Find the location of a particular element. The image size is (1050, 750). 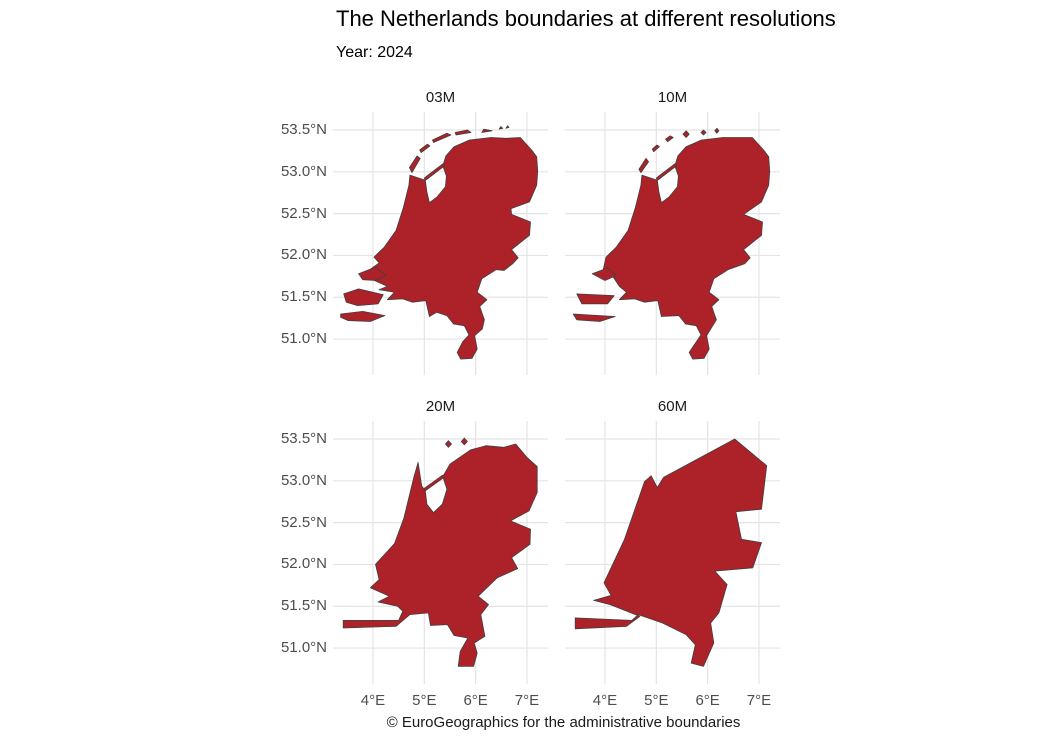

facet-strip-10m: 10M is located at coordinates (672, 97).